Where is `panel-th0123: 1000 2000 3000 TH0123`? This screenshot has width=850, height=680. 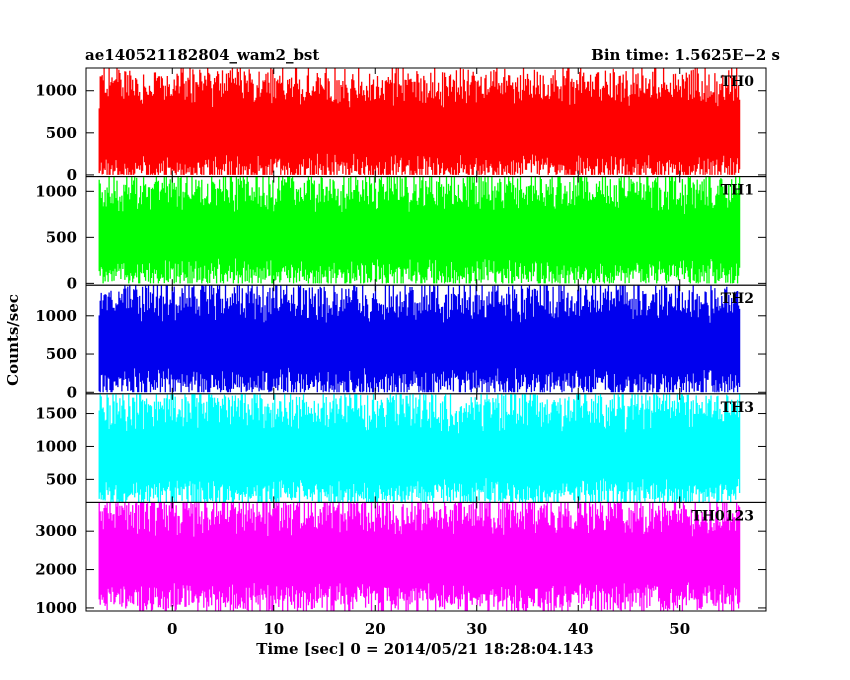
panel-th0123: 1000 2000 3000 TH0123 is located at coordinates (401, 559).